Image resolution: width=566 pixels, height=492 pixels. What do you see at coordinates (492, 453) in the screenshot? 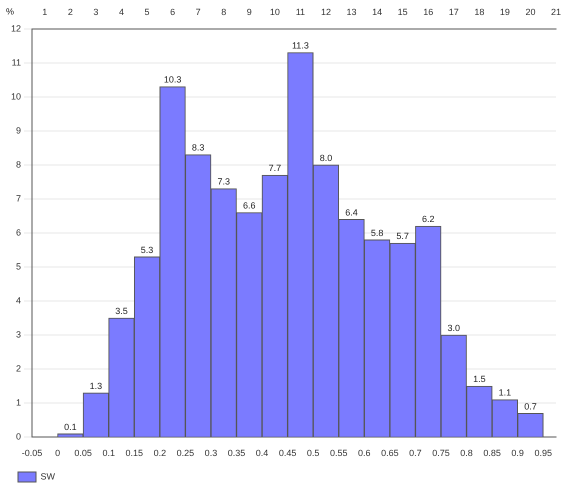
I see `x-tick-label: 0.85` at bounding box center [492, 453].